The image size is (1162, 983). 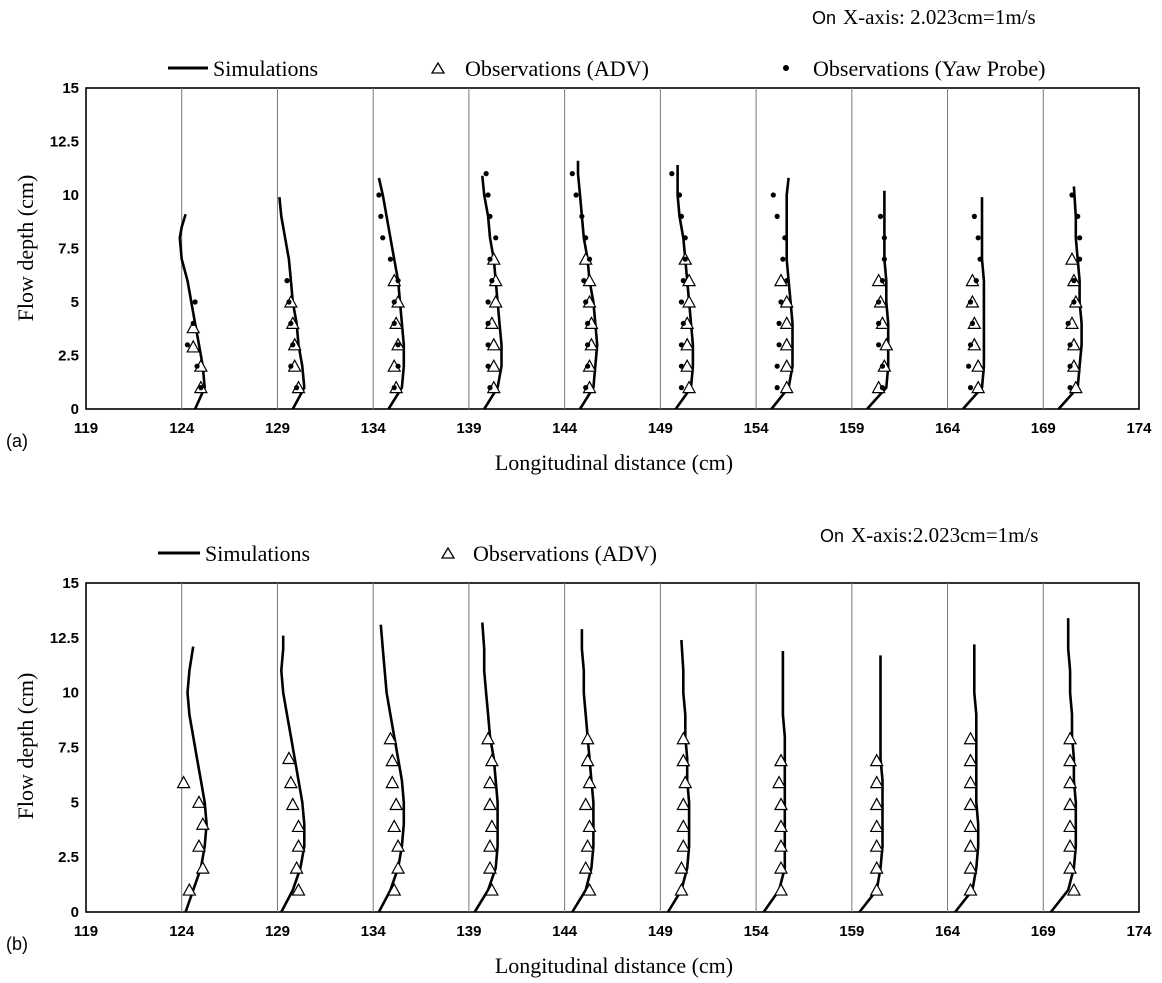 I want to click on x-tick-label: 169, so click(x=1043, y=428).